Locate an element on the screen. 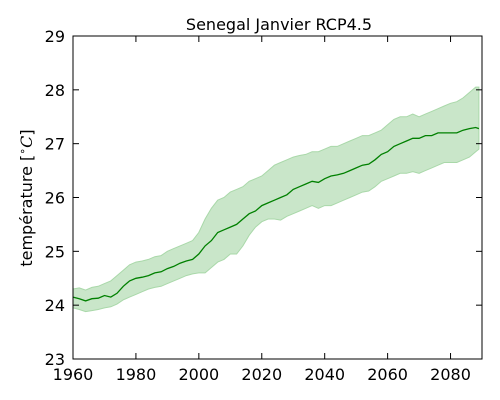 Image resolution: width=500 pixels, height=400 pixels. y-tick-label: 25 is located at coordinates (55, 251).